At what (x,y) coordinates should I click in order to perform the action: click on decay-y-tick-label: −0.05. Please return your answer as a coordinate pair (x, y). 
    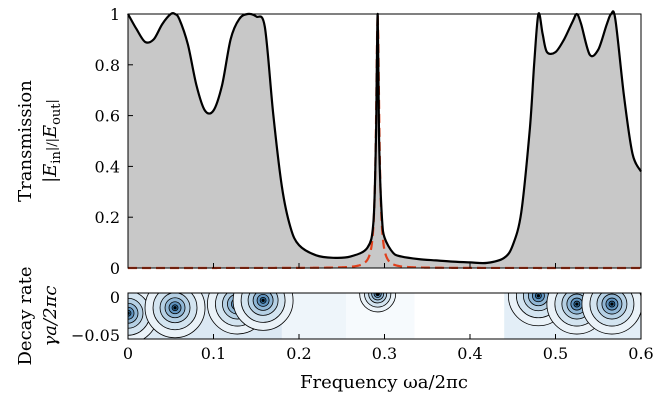
    Looking at the image, I should click on (95, 335).